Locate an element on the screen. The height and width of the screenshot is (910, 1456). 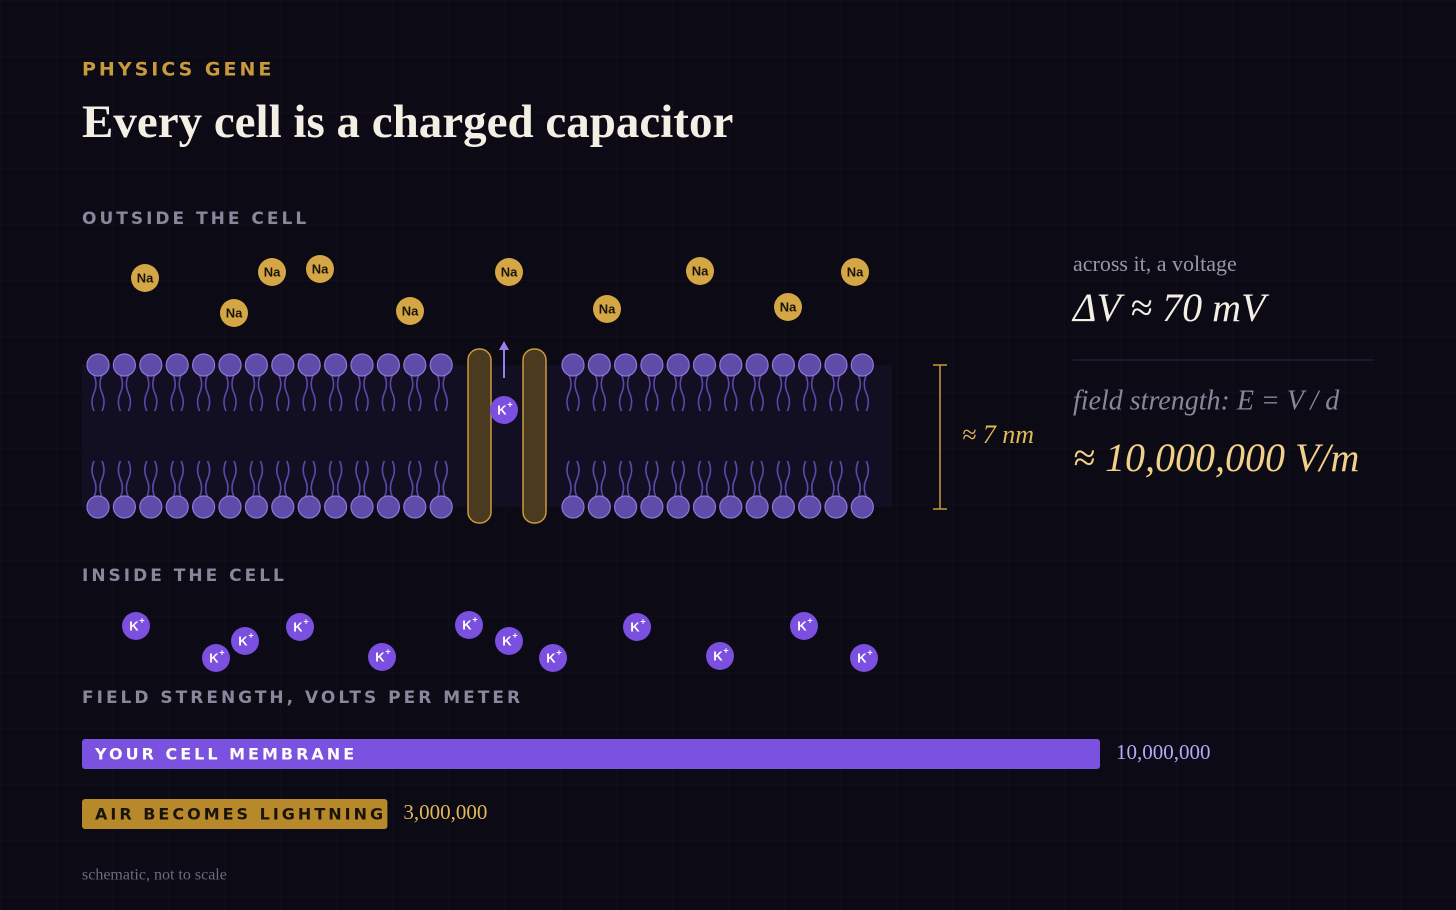
voltage-caption: across it, a voltage is located at coordinates (1155, 263).